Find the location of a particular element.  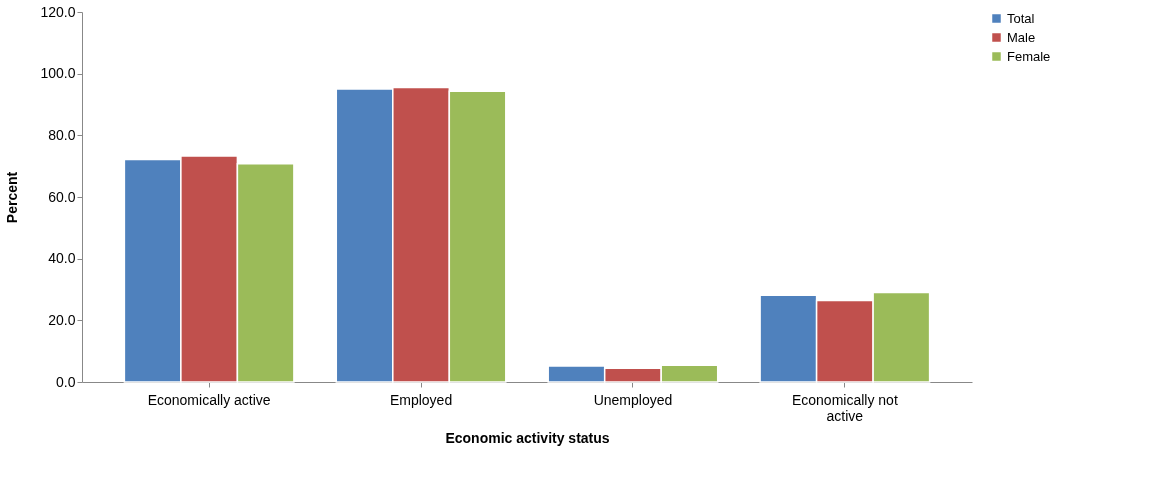

y-tick-label: 100.0 is located at coordinates (58, 73).